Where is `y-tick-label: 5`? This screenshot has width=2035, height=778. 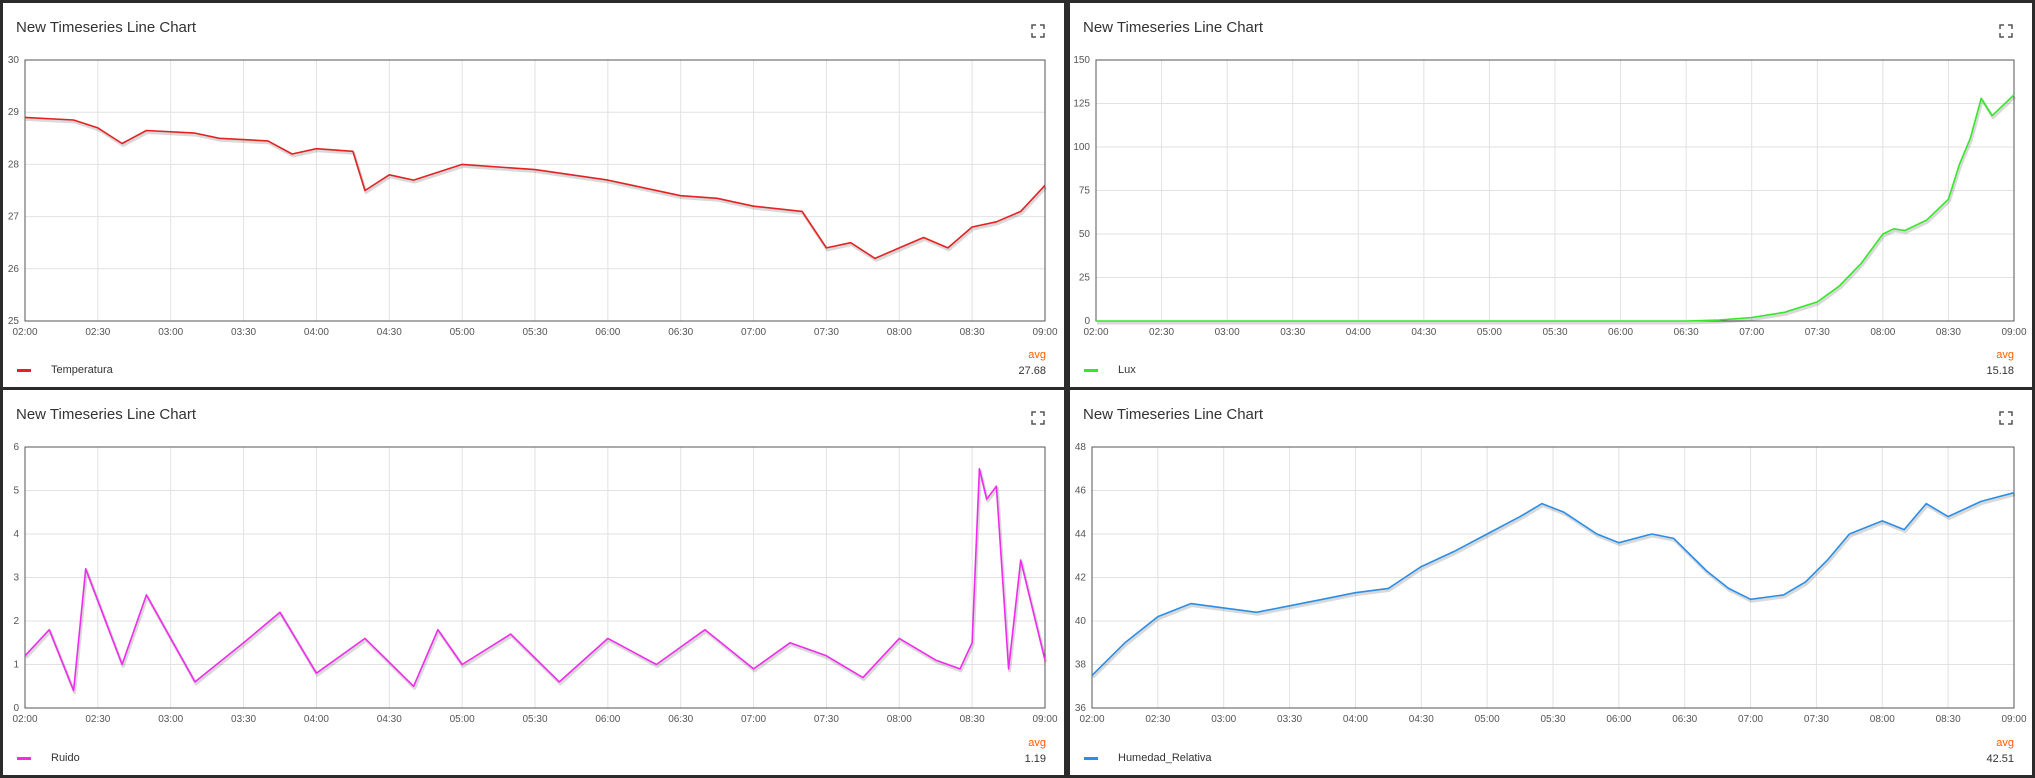
y-tick-label: 5 is located at coordinates (16, 491).